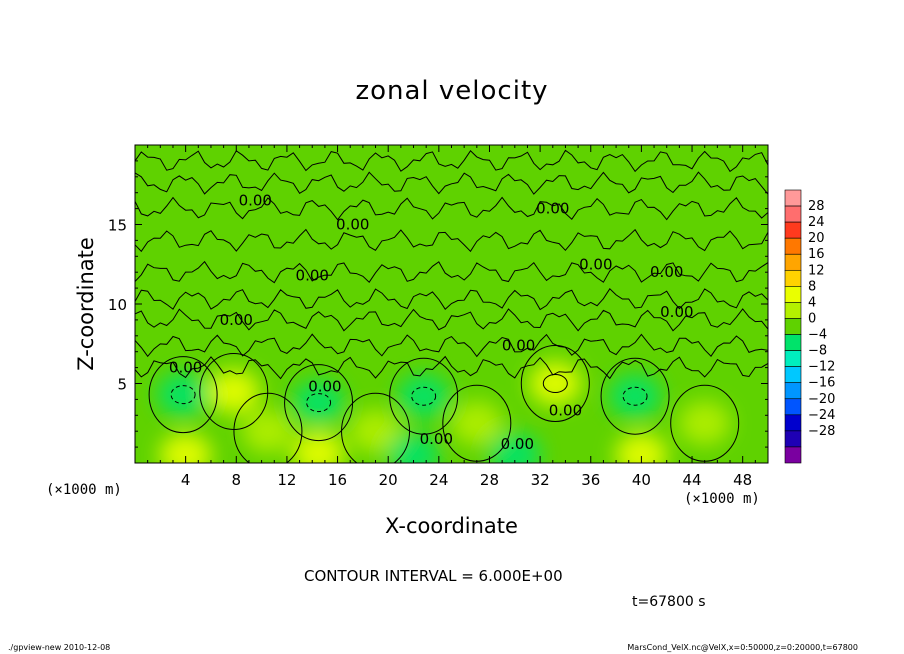 The width and height of the screenshot is (904, 654). Describe the element at coordinates (722, 499) in the screenshot. I see `x-unit-label-right: (×1000 m)` at that location.